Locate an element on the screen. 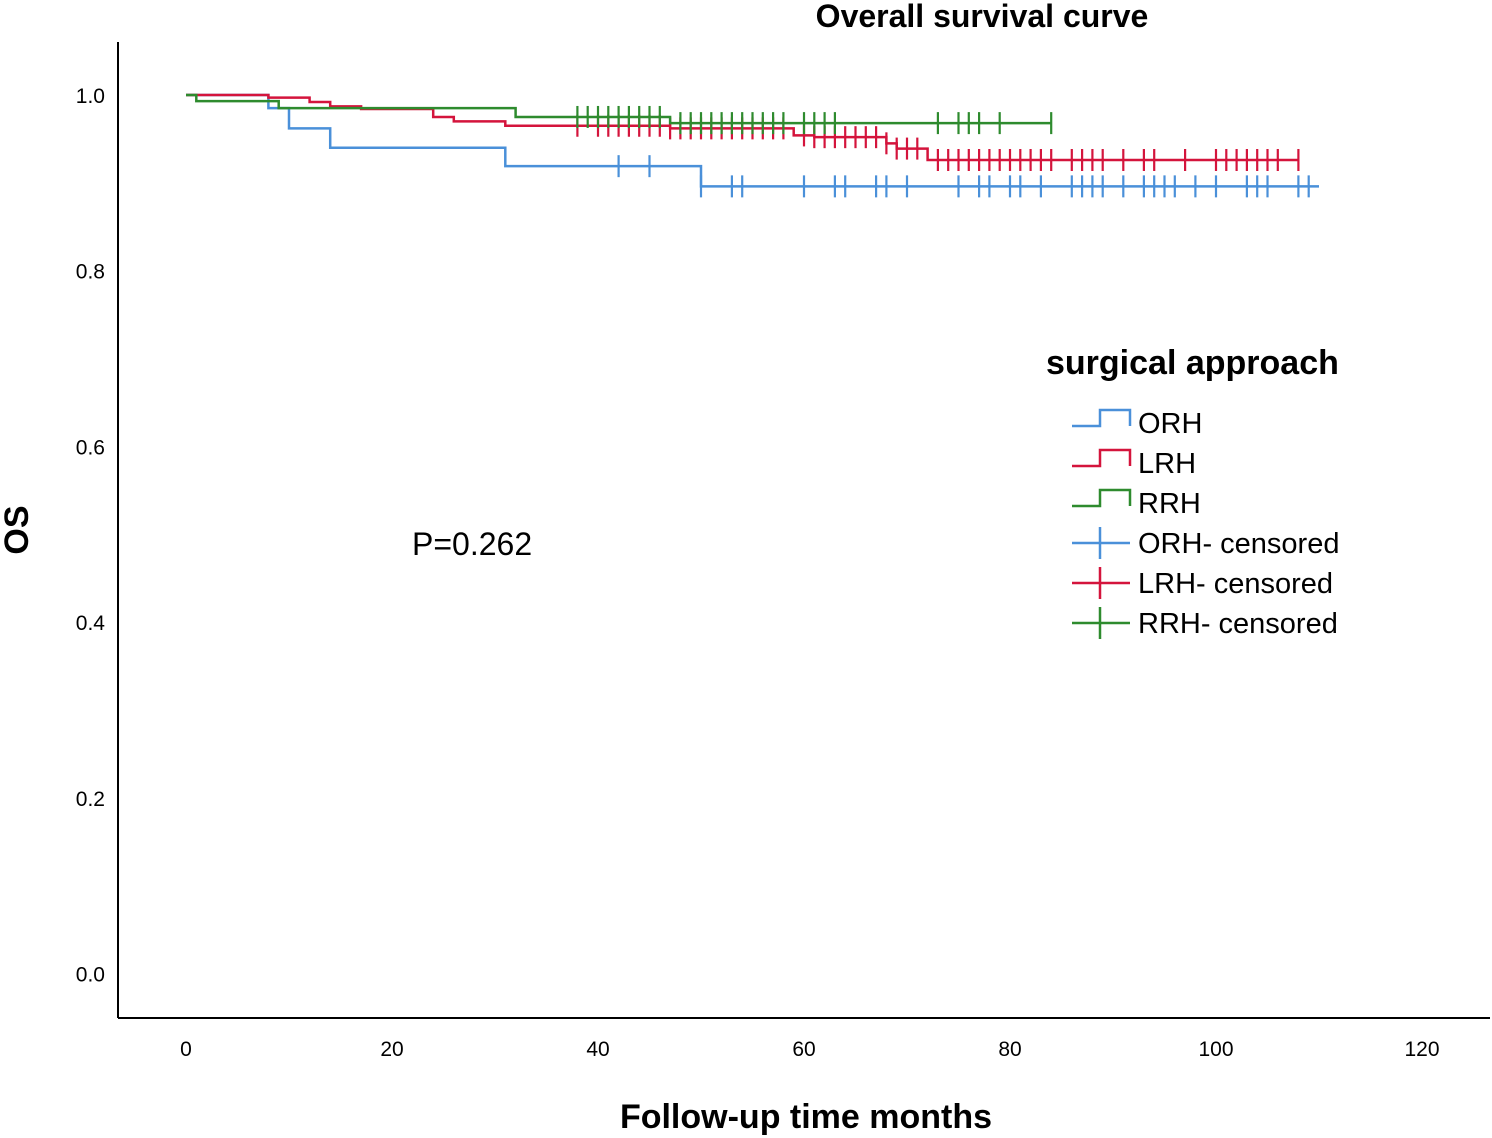 The height and width of the screenshot is (1138, 1492). p-value-annotation: P=0.262 is located at coordinates (472, 544).